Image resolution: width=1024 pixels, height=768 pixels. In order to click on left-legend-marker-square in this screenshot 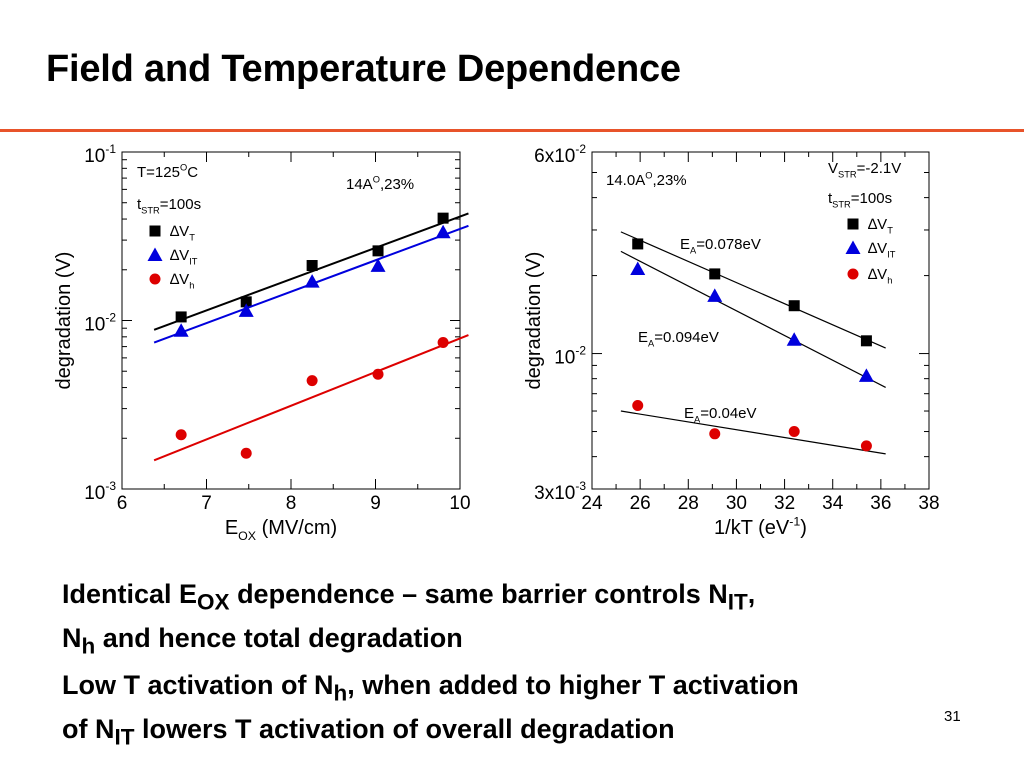, I will do `click(155, 231)`.